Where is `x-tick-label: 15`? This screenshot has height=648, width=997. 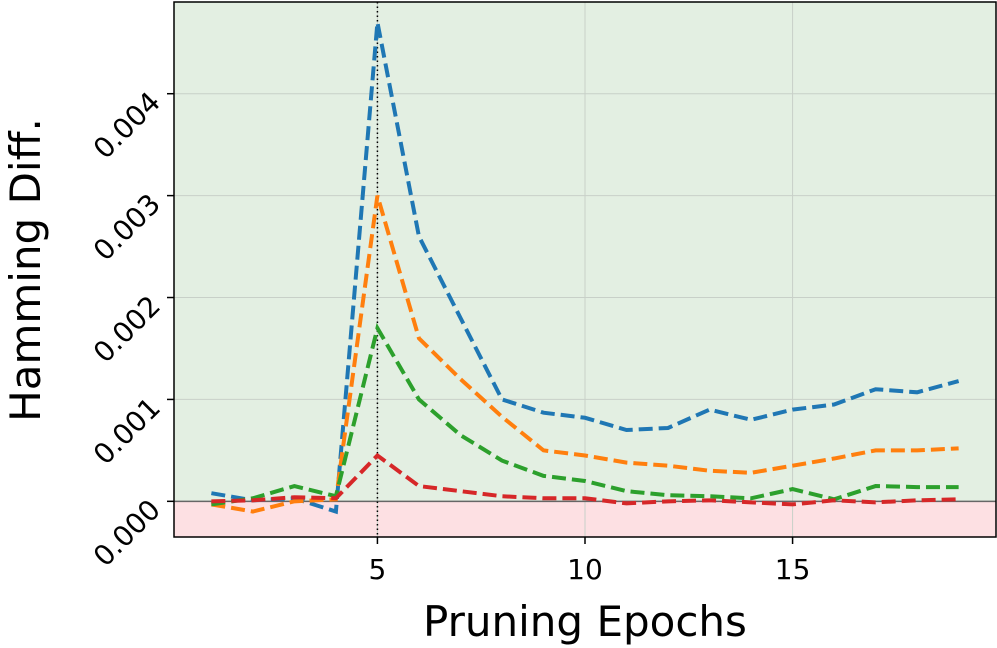 x-tick-label: 15 is located at coordinates (793, 569).